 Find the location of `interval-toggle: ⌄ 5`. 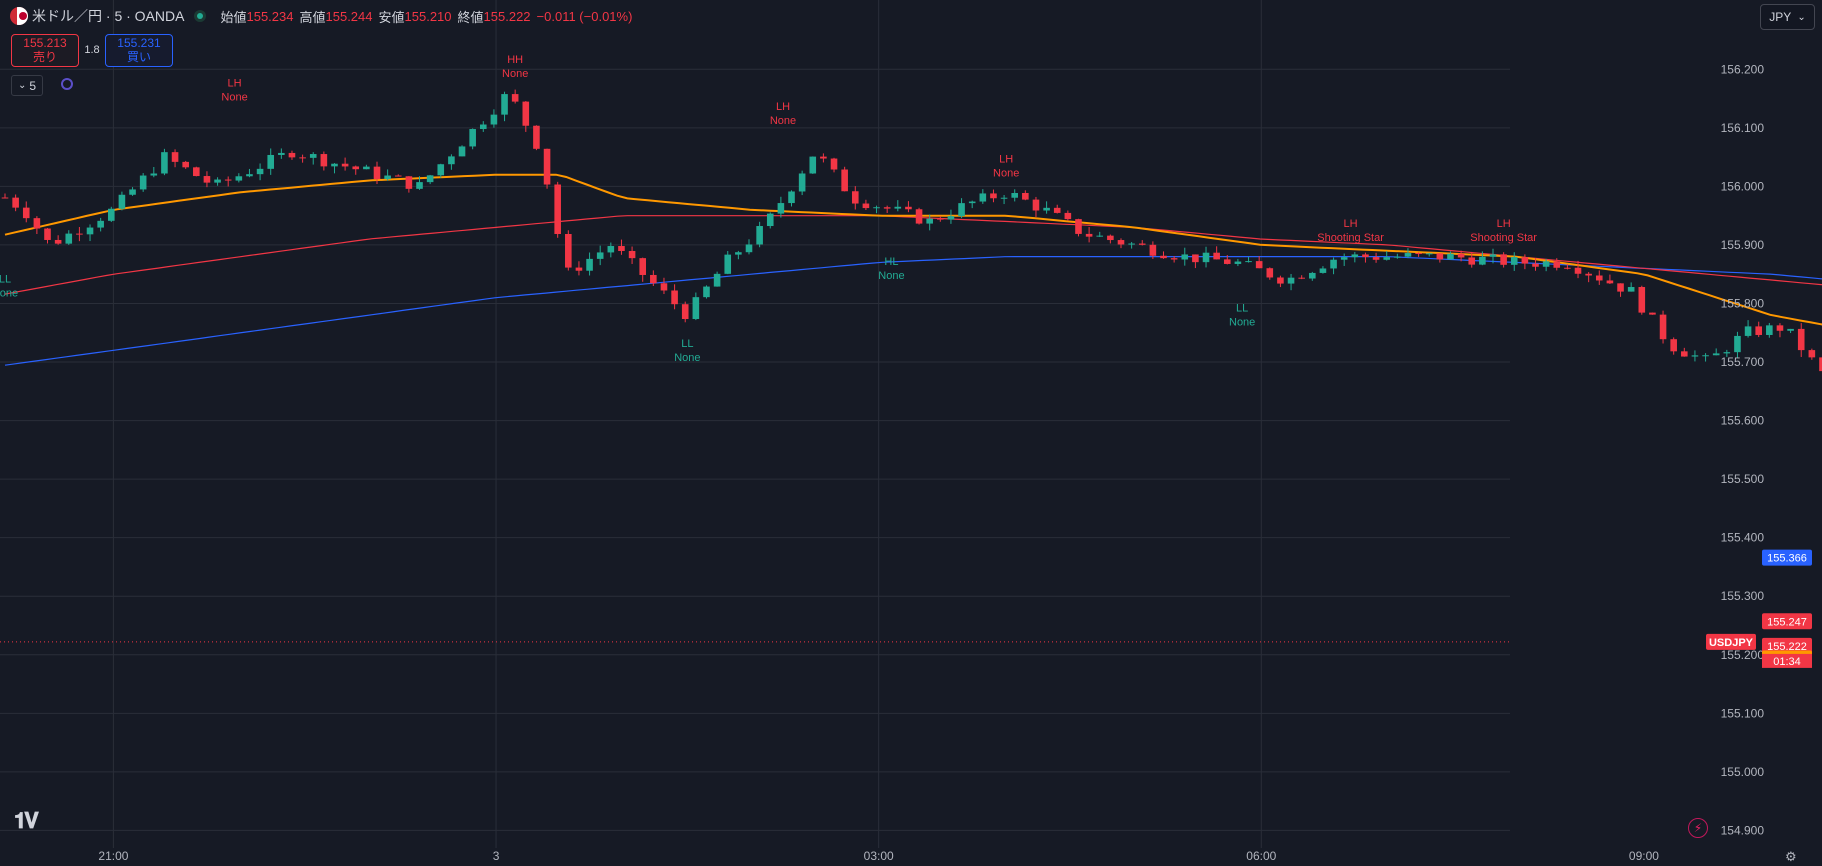

interval-toggle: ⌄ 5 is located at coordinates (27, 85).